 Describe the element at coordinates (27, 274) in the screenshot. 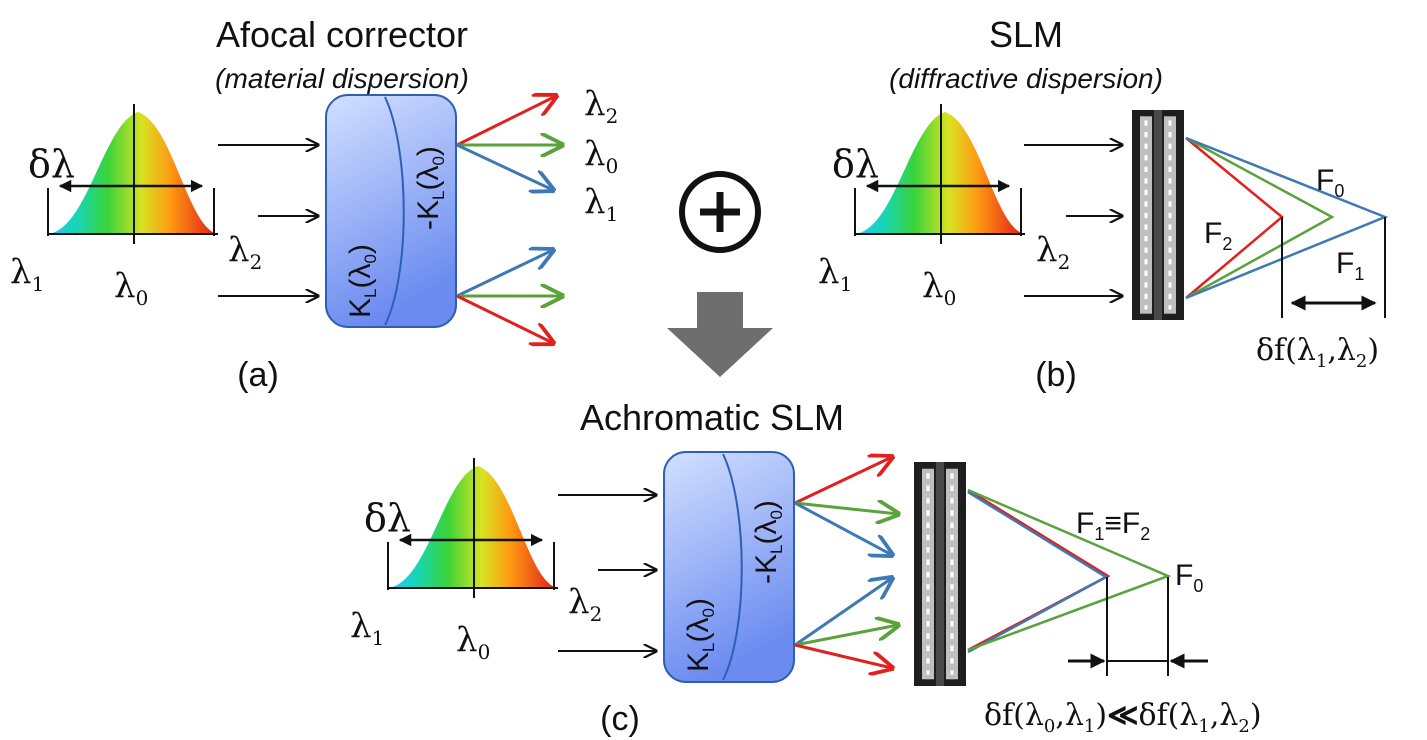

I see `lambda1-label-a: λ1` at that location.